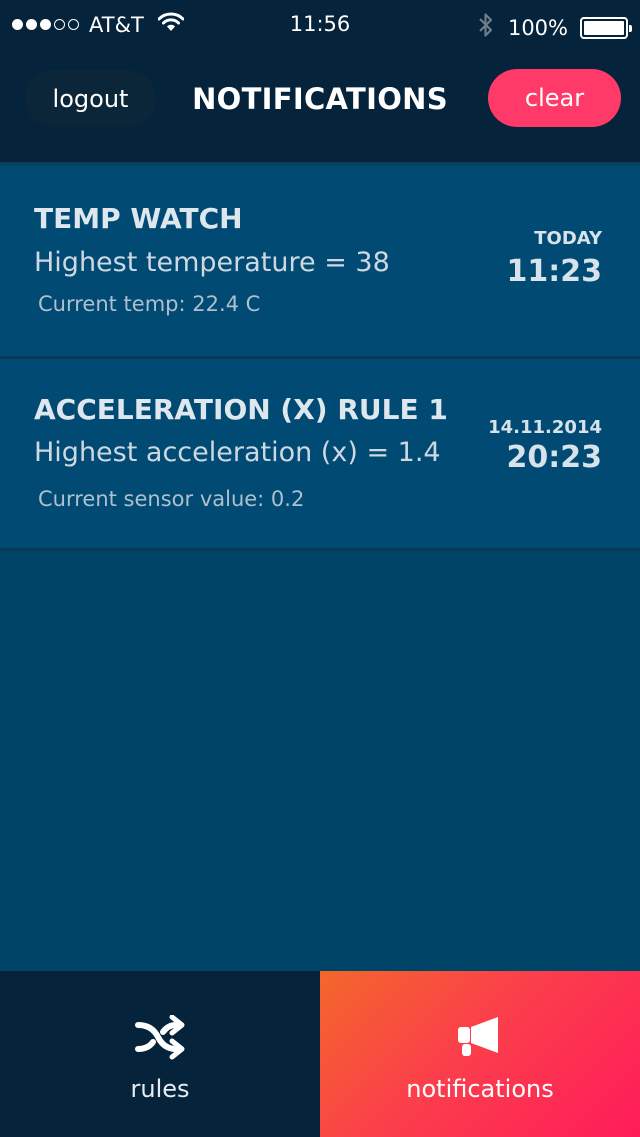 This screenshot has width=640, height=1137. I want to click on status-left: AT&T, so click(98, 24).